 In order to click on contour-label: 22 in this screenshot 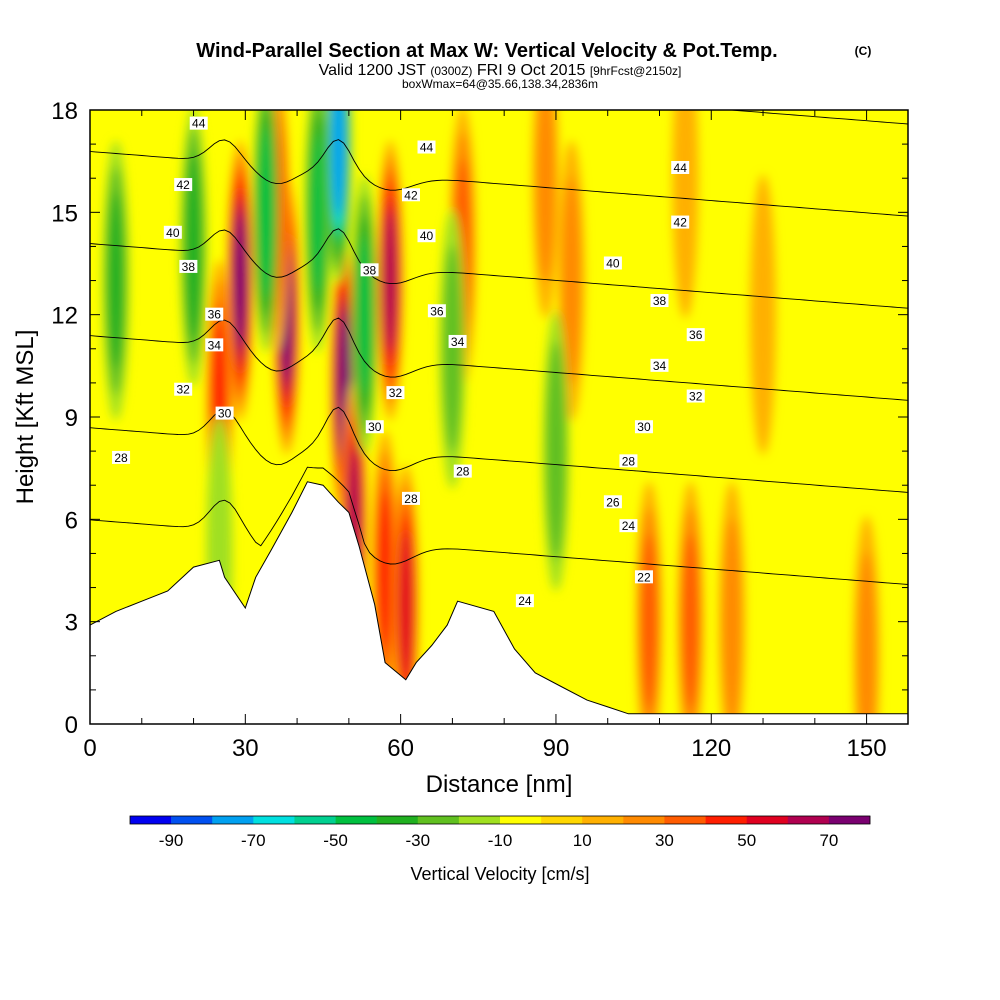, I will do `click(644, 577)`.